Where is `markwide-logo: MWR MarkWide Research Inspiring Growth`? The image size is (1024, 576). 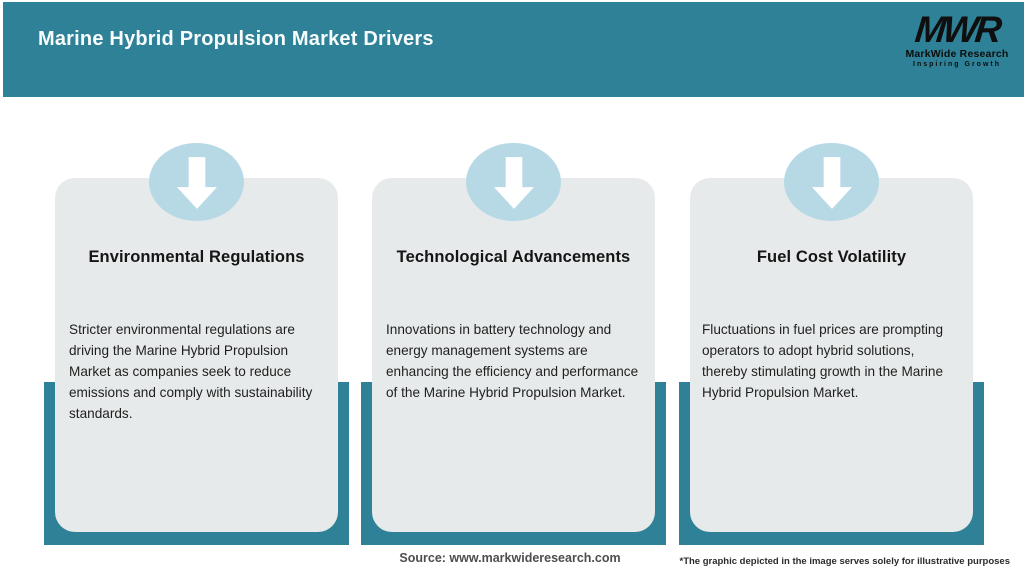
markwide-logo: MWR MarkWide Research Inspiring Growth is located at coordinates (957, 38).